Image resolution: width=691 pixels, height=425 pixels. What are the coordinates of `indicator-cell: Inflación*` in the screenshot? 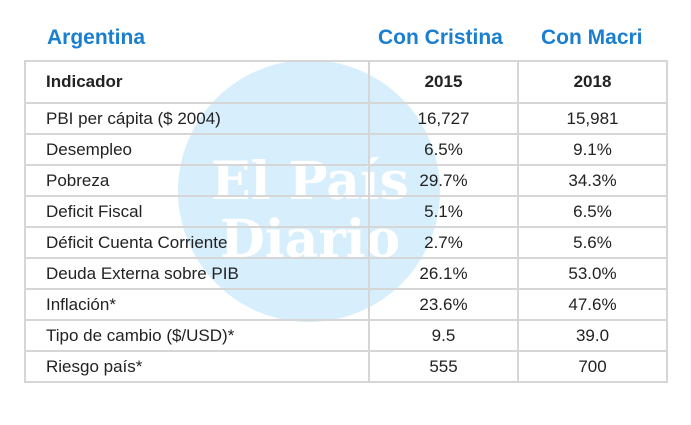 It's located at (197, 304).